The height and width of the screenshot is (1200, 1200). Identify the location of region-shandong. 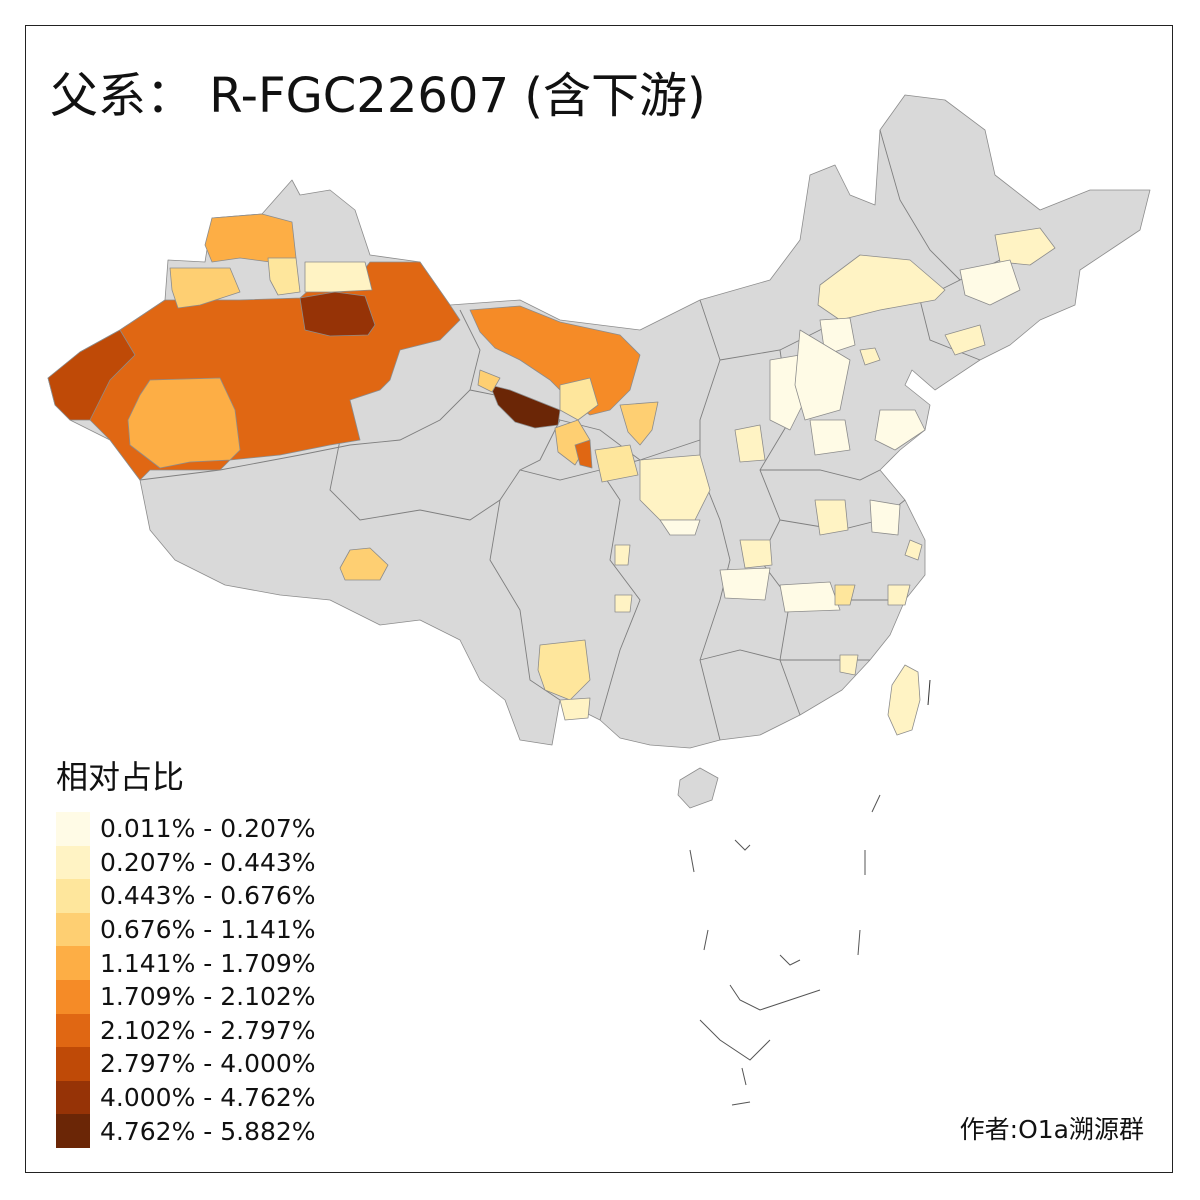
(900, 430).